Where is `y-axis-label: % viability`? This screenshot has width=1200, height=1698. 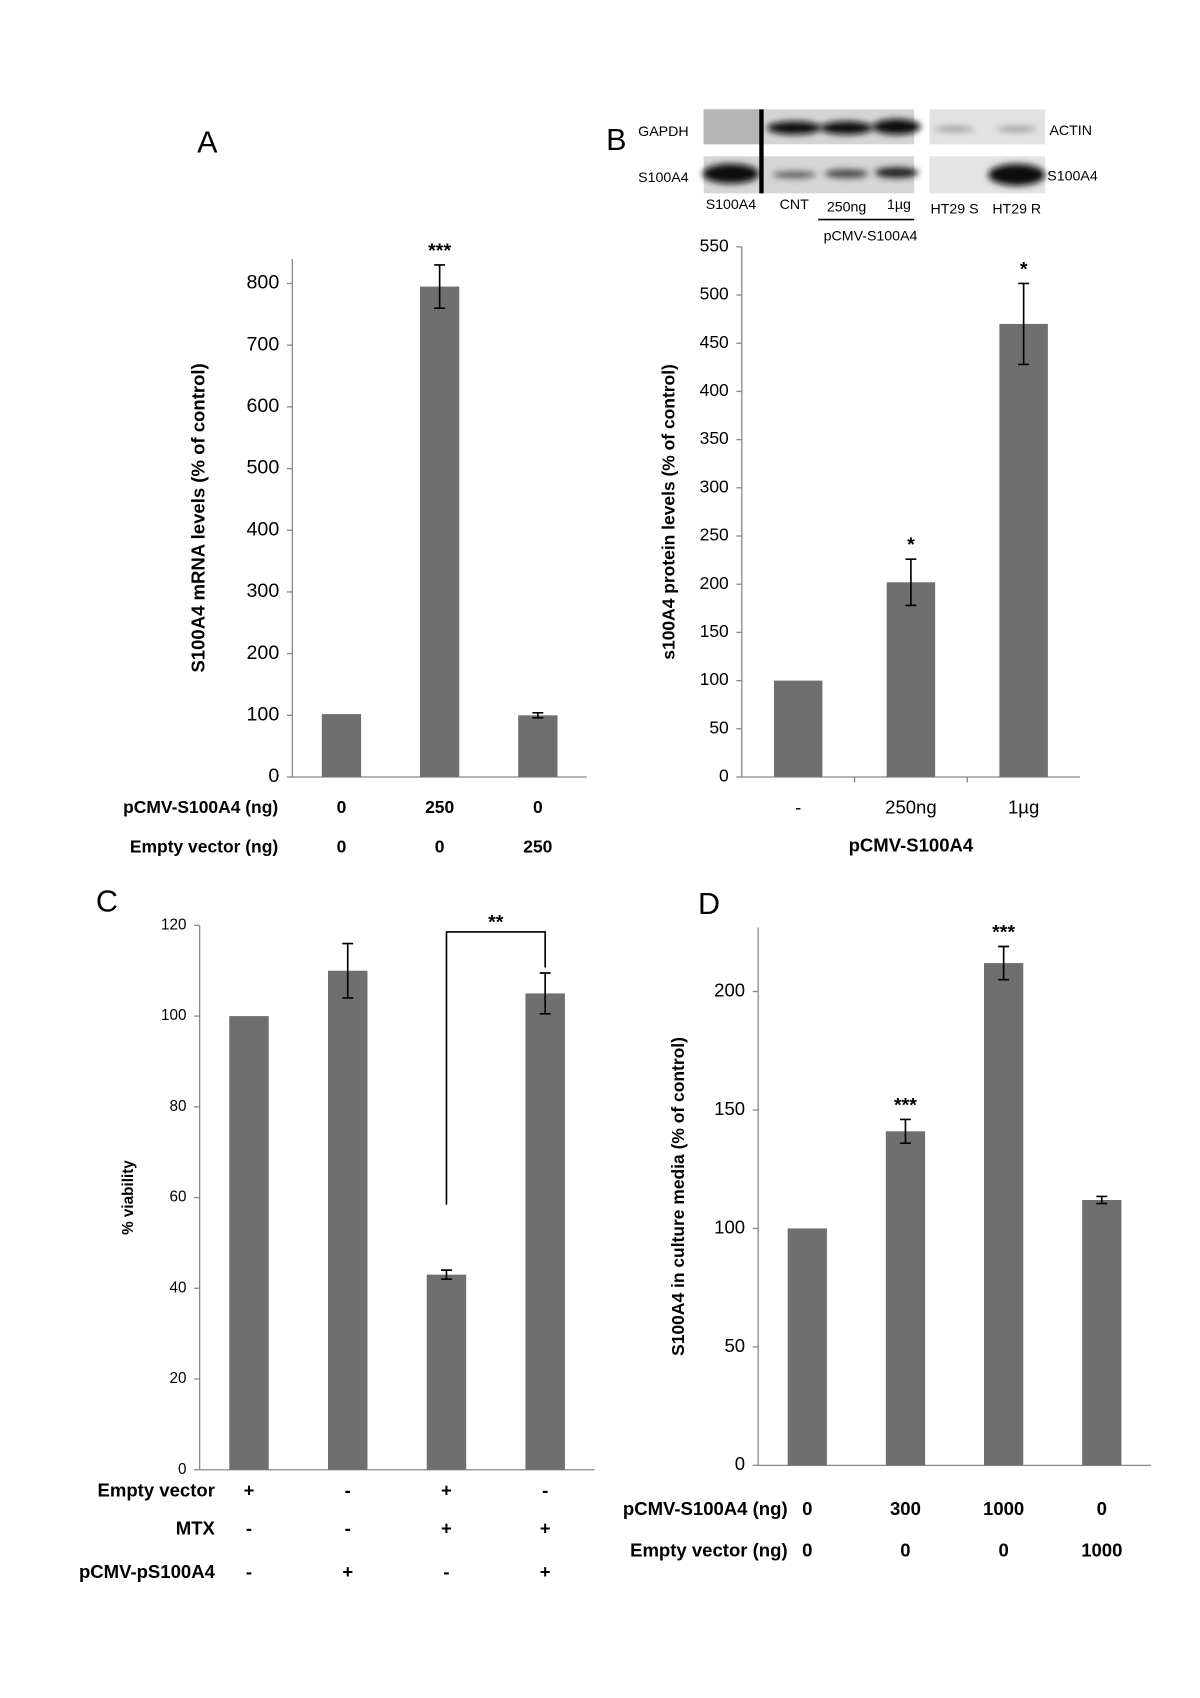 y-axis-label: % viability is located at coordinates (128, 1197).